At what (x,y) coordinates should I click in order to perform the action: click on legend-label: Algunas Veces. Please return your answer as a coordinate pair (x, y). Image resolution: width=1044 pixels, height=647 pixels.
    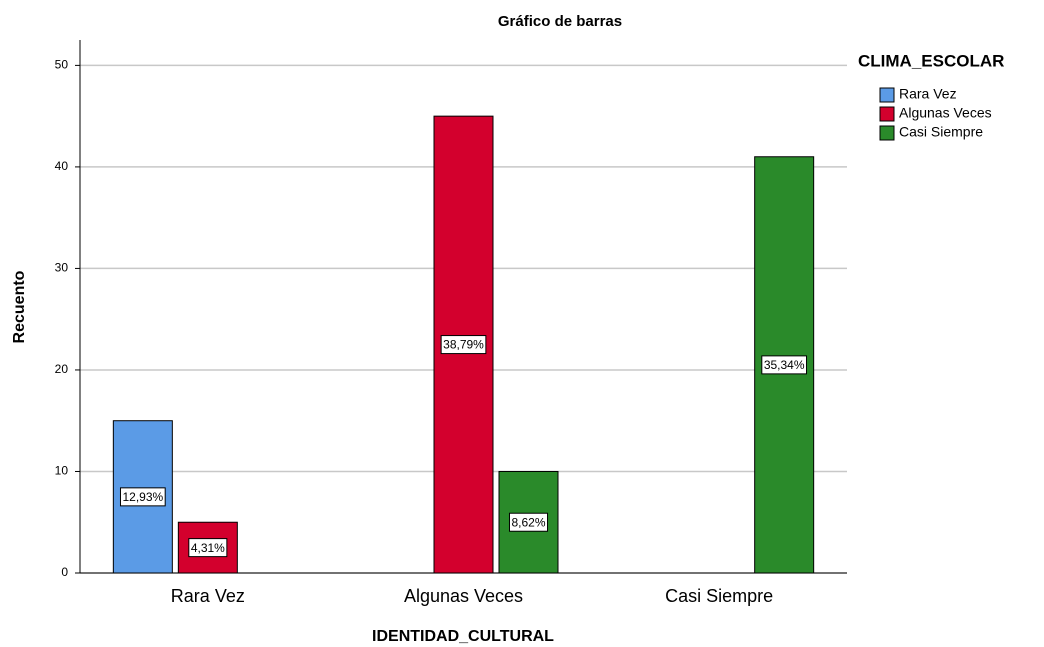
    Looking at the image, I should click on (945, 113).